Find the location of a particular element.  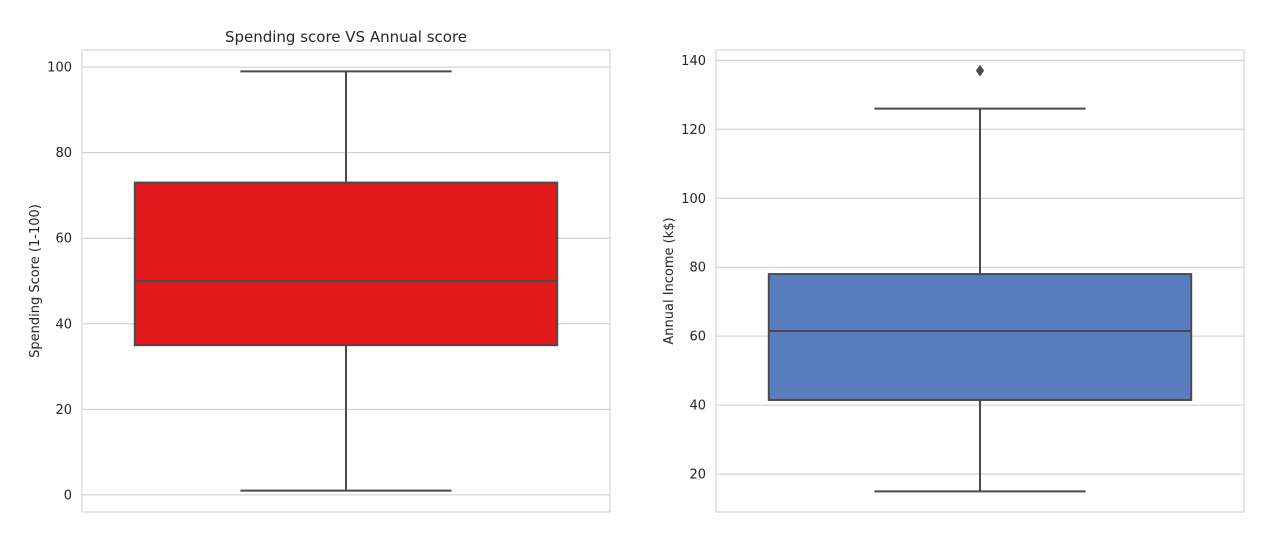

y-tick-label: 120 is located at coordinates (693, 130).